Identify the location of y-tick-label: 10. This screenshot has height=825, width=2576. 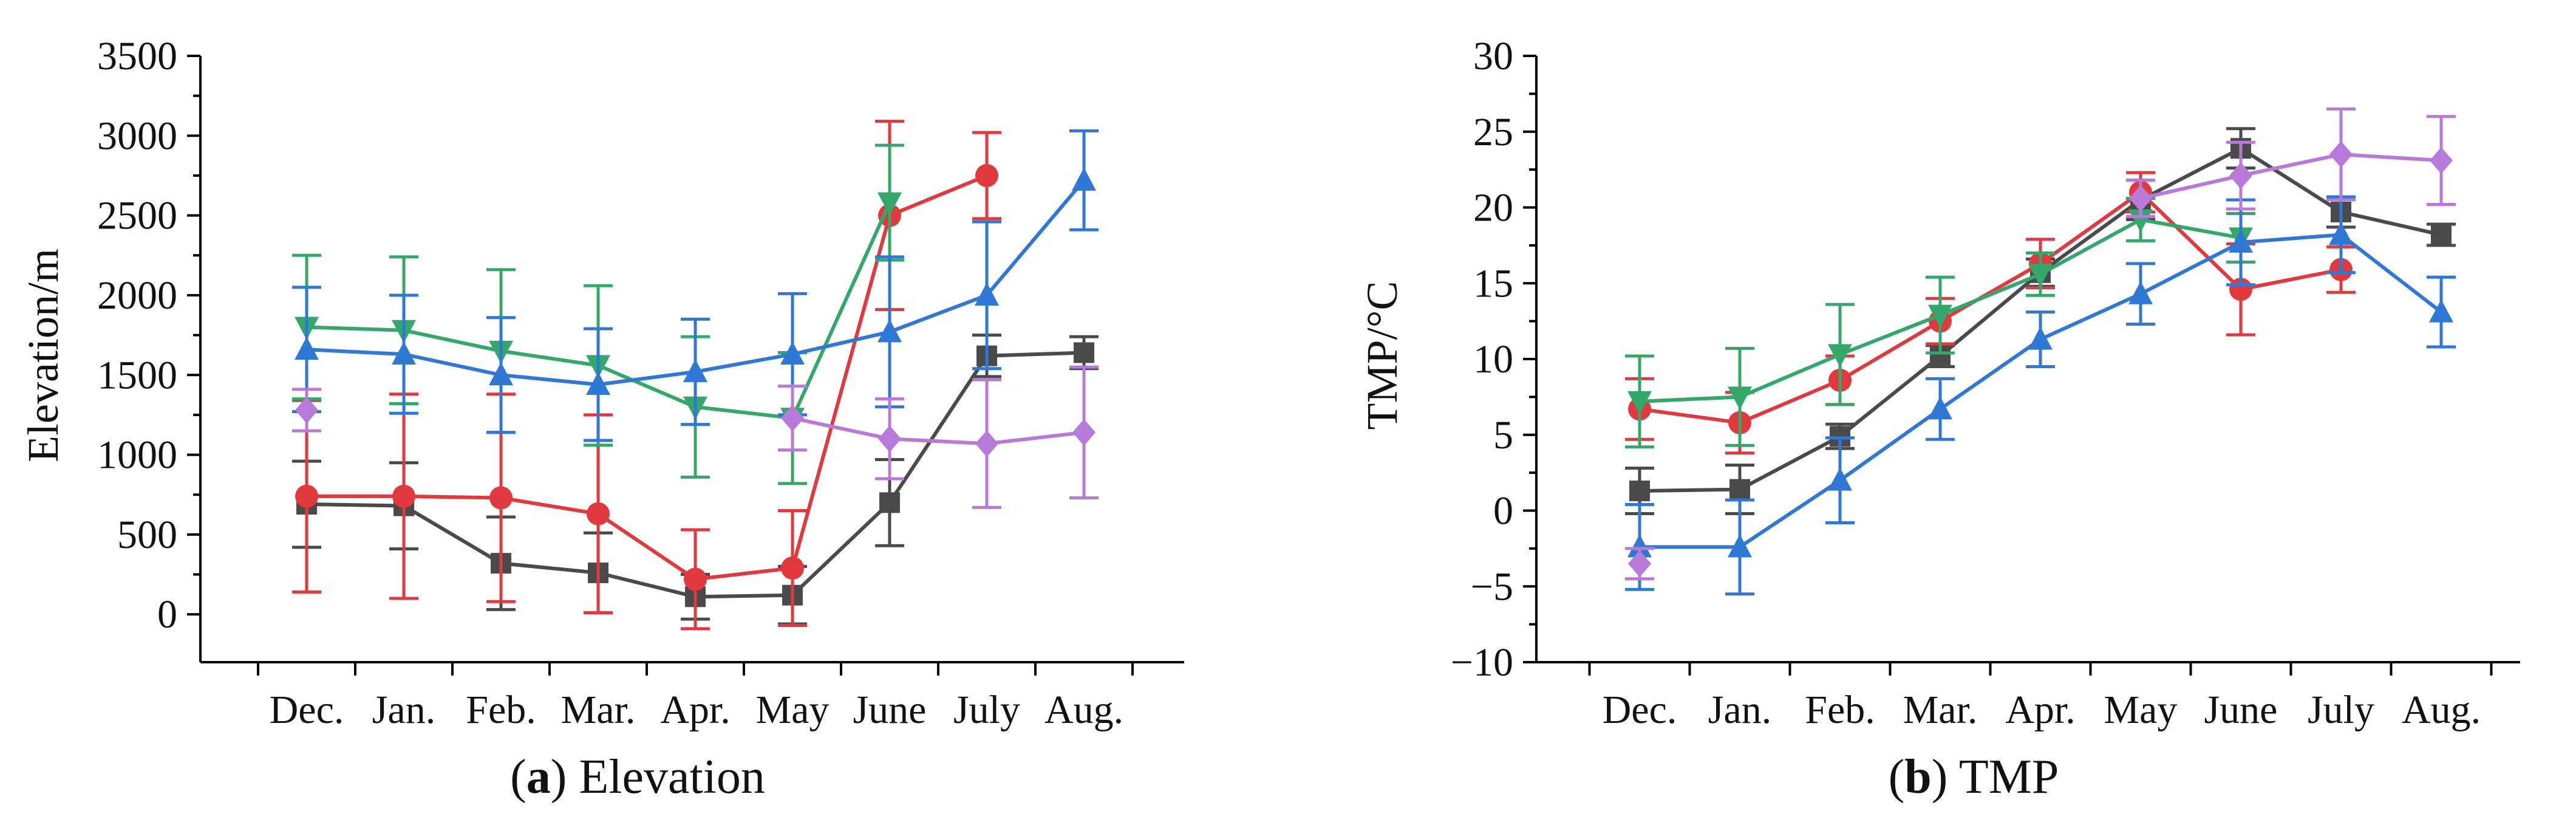
(1493, 359).